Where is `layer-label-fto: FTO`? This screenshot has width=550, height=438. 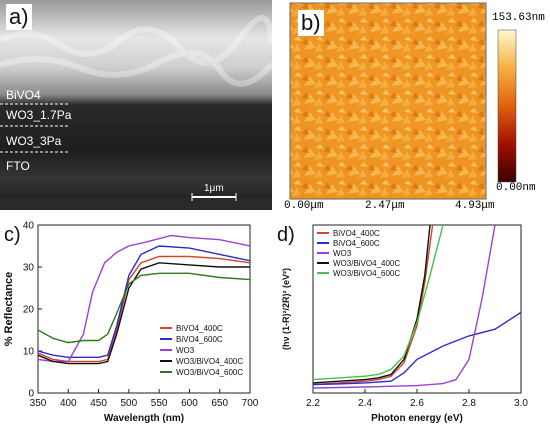
layer-label-fto: FTO is located at coordinates (18, 166).